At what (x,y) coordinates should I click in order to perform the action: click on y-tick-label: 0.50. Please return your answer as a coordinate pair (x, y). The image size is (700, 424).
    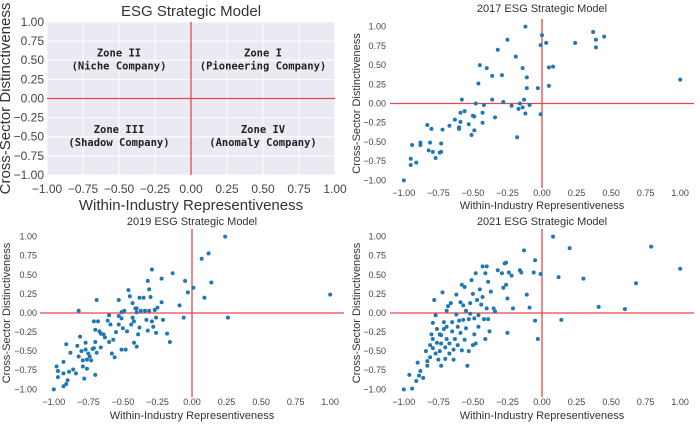
    Looking at the image, I should click on (33, 60).